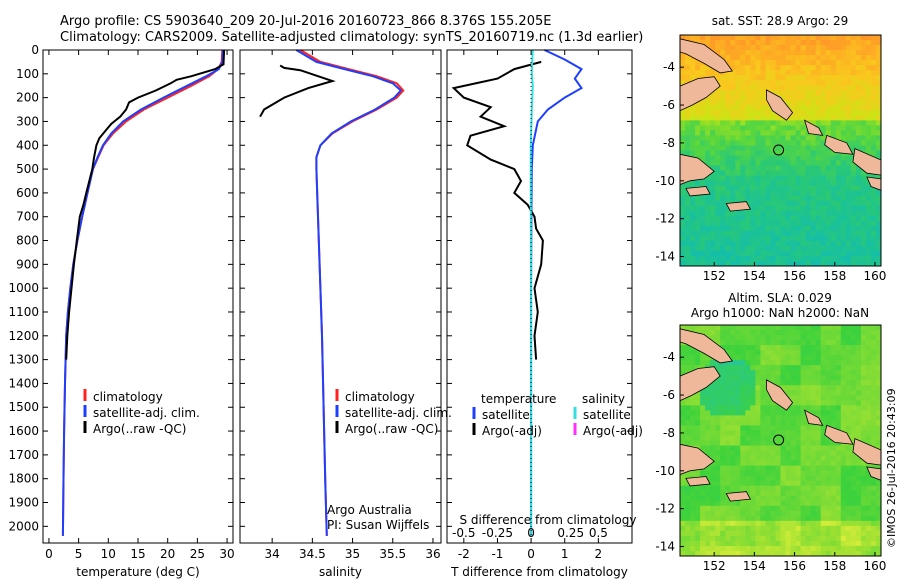  Describe the element at coordinates (340, 572) in the screenshot. I see `salinity-xlabel: salinity` at that location.